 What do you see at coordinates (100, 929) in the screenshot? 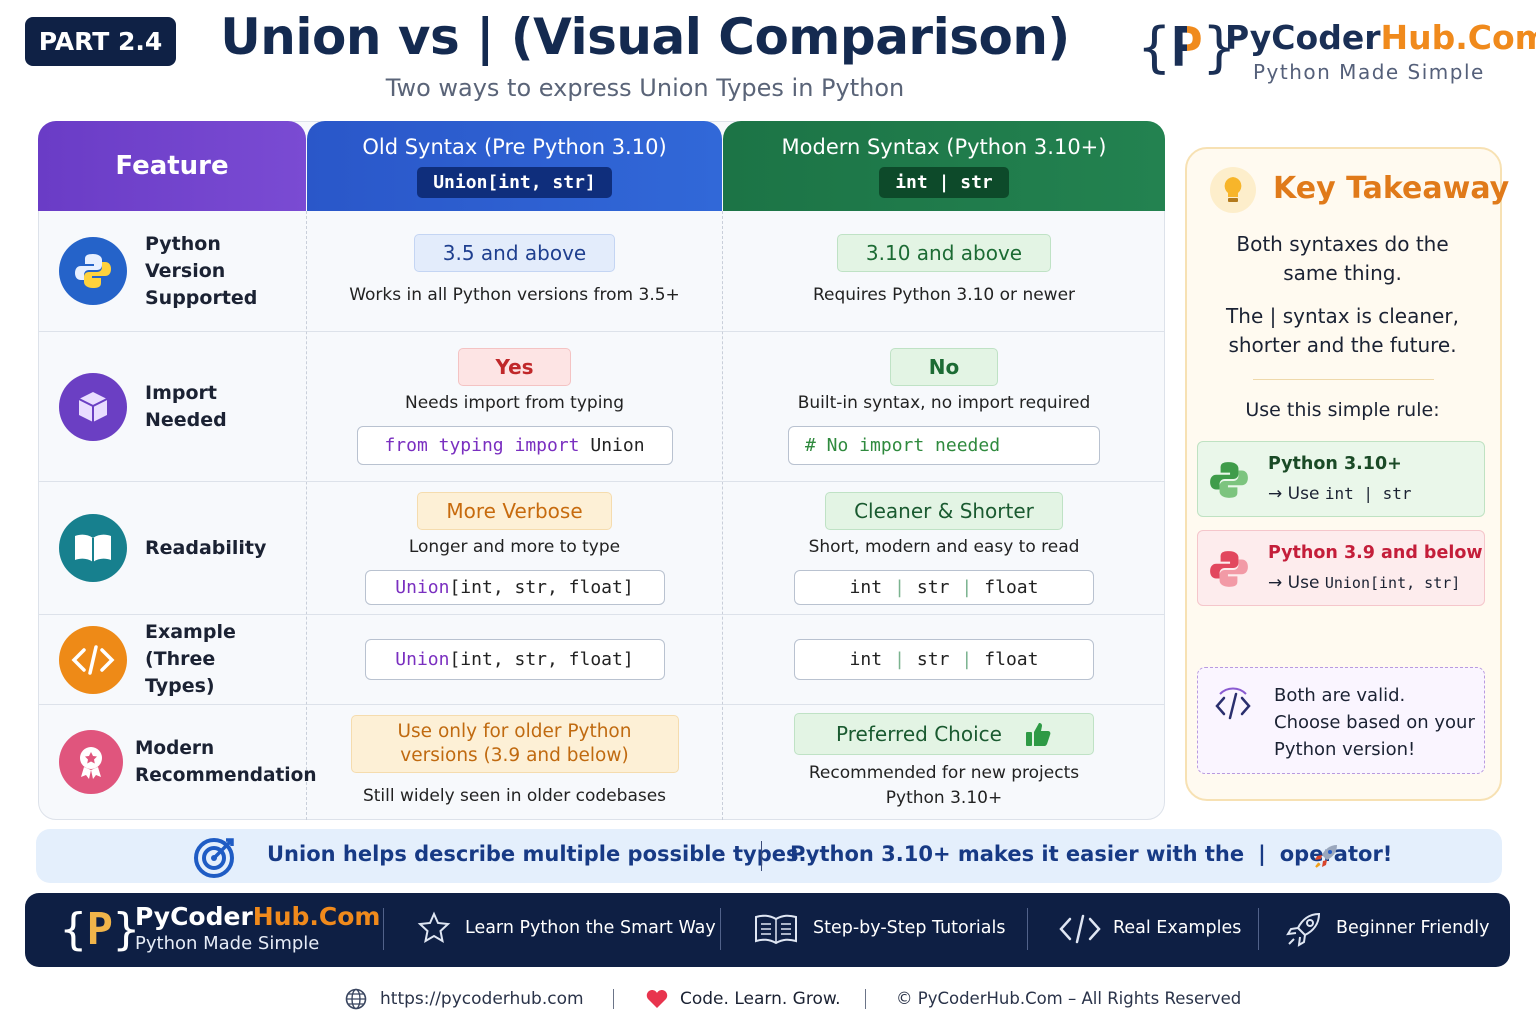
I see `logo-letter: P` at bounding box center [100, 929].